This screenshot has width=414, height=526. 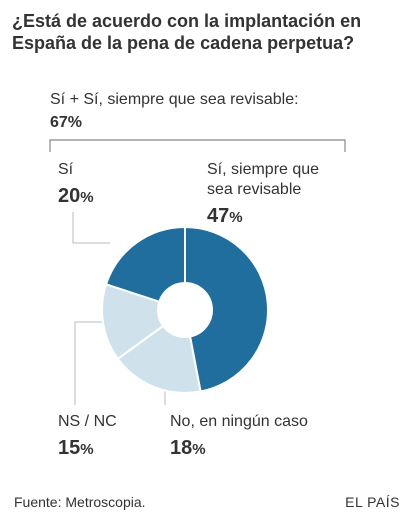 I want to click on value-no: 18%, so click(x=188, y=449).